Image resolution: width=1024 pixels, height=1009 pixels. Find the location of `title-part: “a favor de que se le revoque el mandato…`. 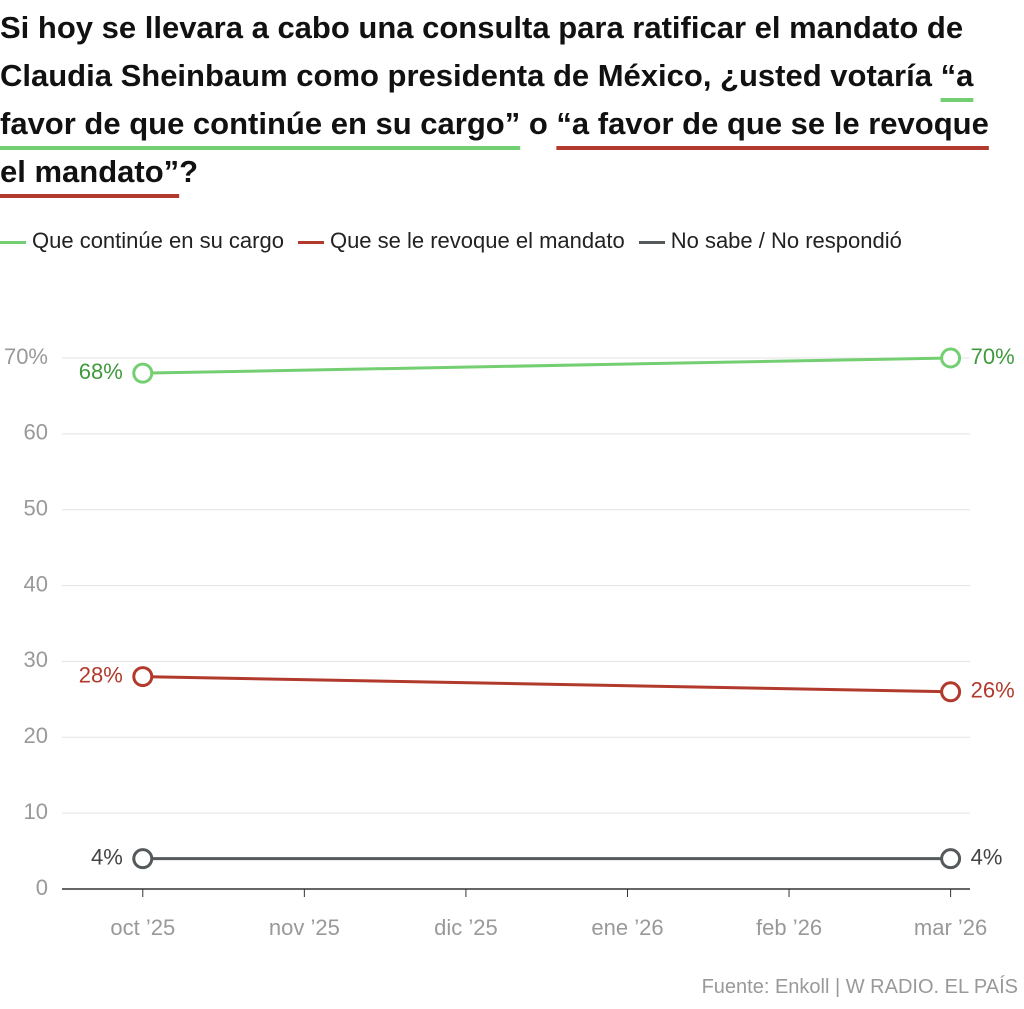

title-part: “a favor de que se le revoque el mandato… is located at coordinates (494, 147).